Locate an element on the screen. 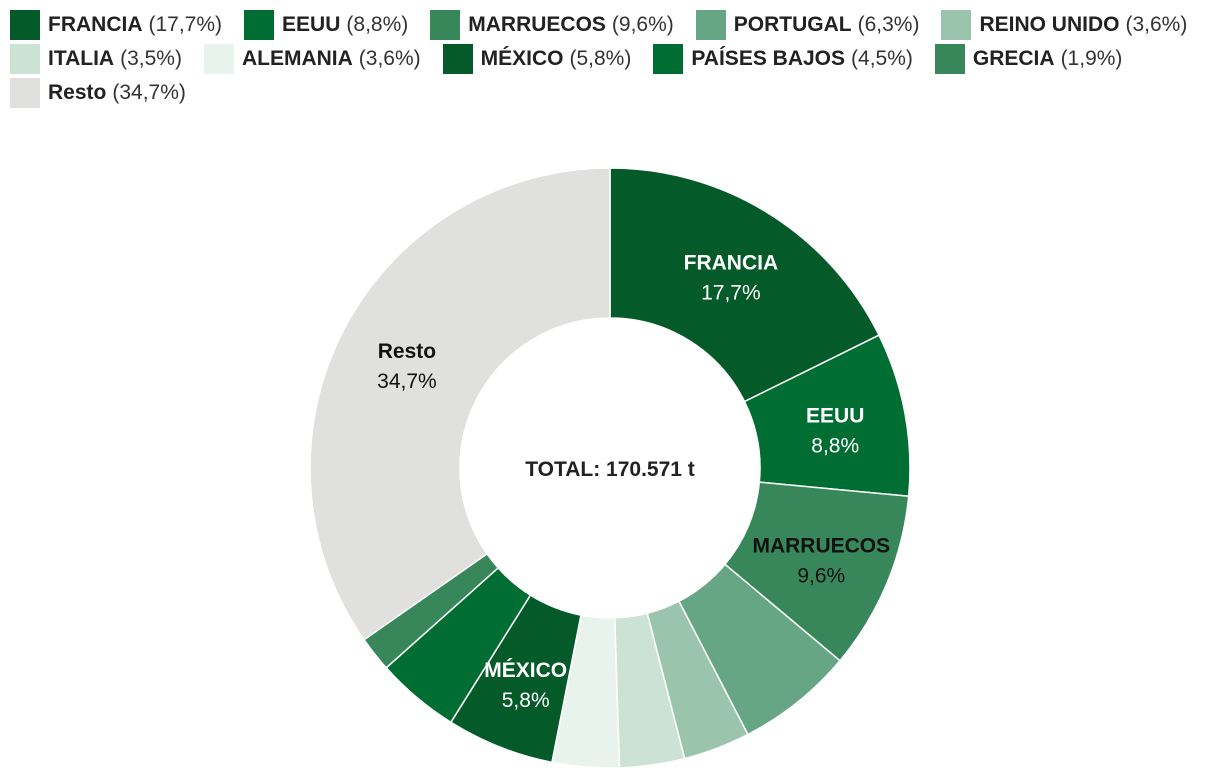  legend-value: (5,8%) is located at coordinates (600, 58).